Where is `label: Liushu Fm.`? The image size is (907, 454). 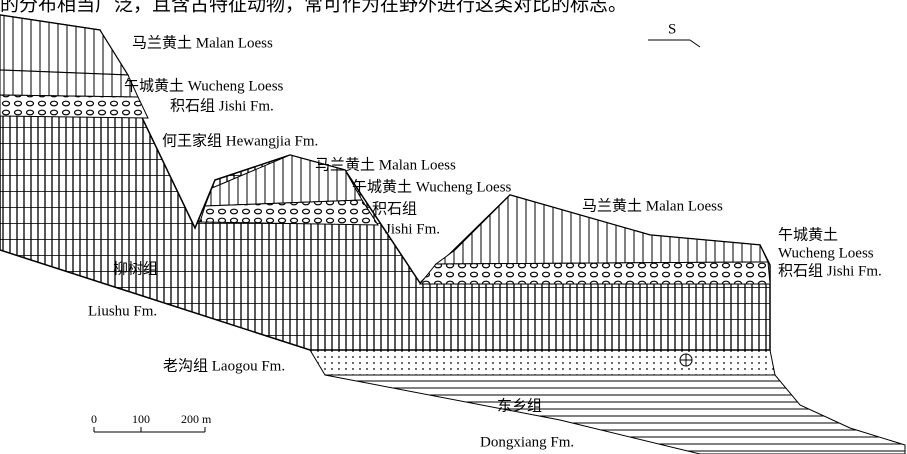
label: Liushu Fm. is located at coordinates (122, 311).